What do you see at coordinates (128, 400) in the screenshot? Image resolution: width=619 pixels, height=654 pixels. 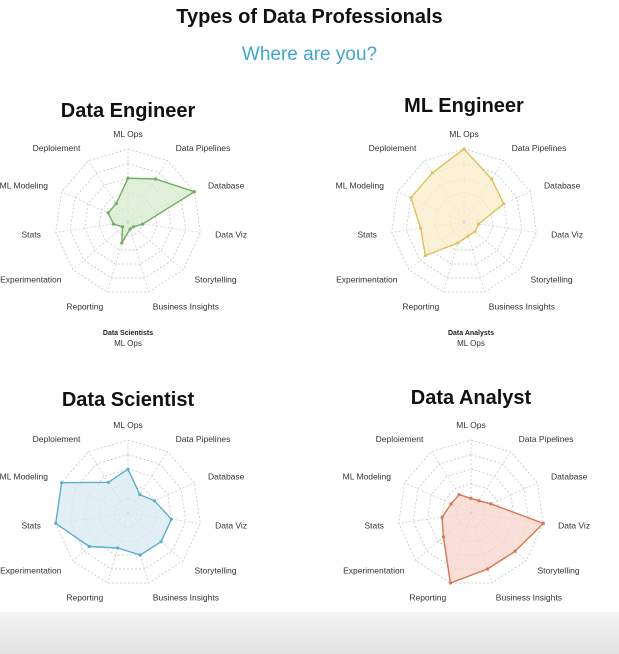 I see `chart-title-data-scientist: Data Scientist` at bounding box center [128, 400].